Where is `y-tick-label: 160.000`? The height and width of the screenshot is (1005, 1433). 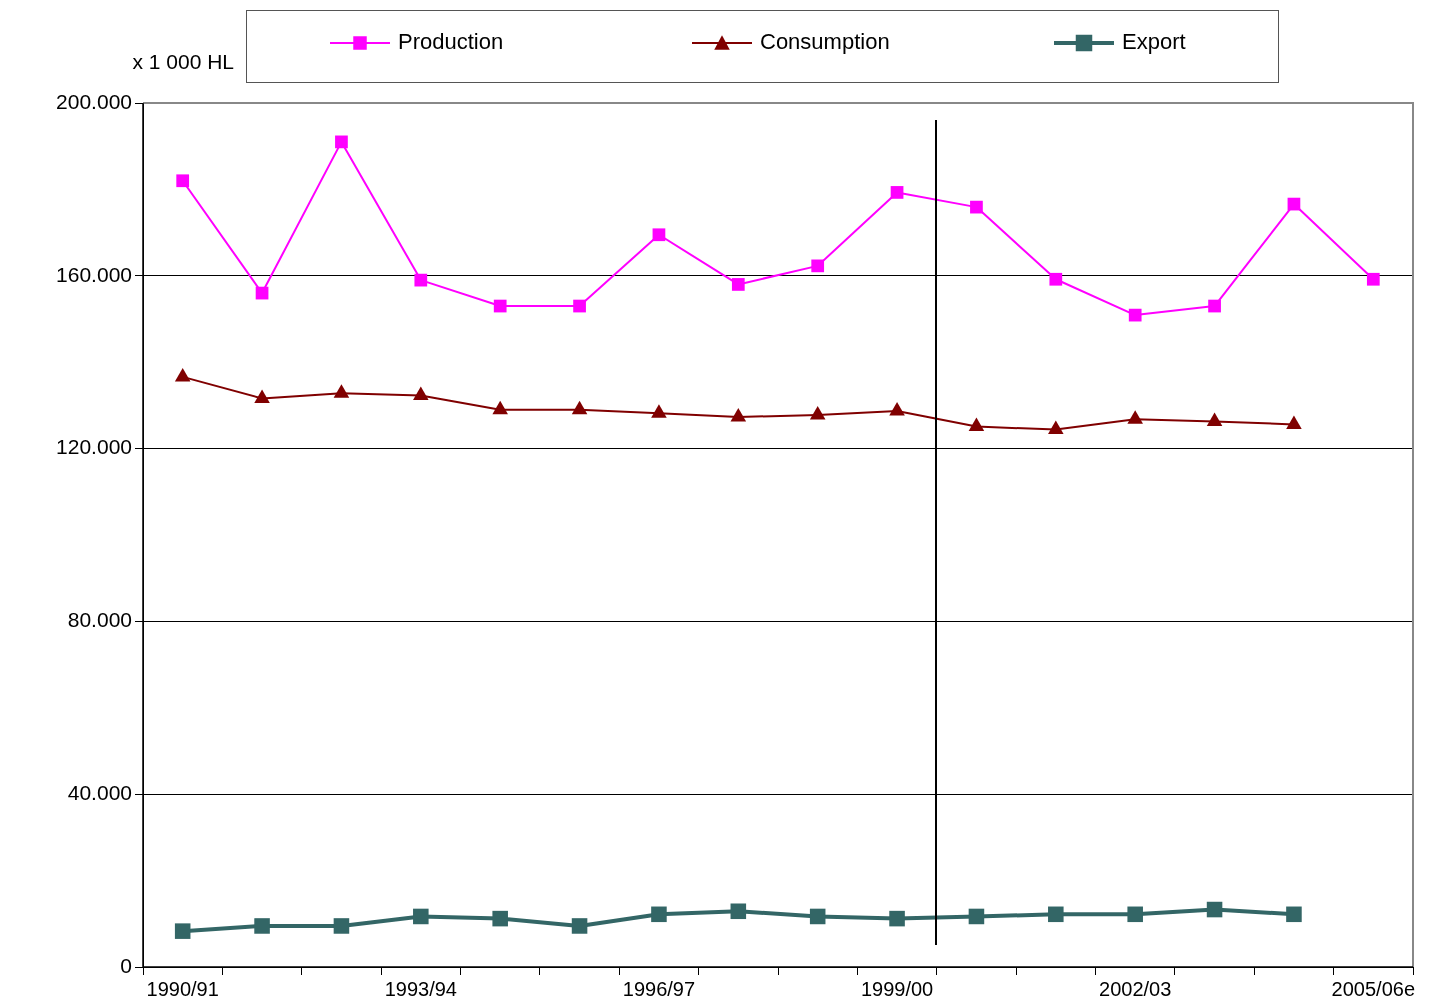
y-tick-label: 160.000 is located at coordinates (94, 274).